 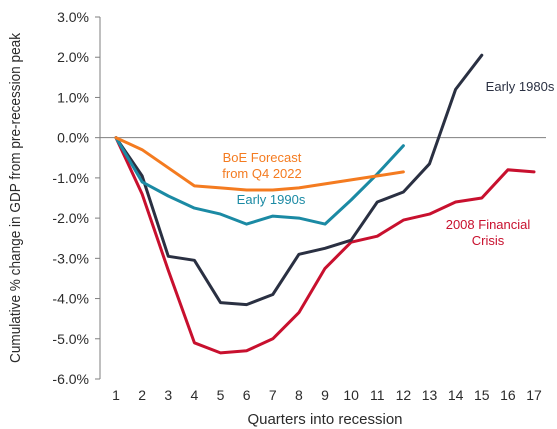 What do you see at coordinates (488, 240) in the screenshot?
I see `series-label-line: Crisis` at bounding box center [488, 240].